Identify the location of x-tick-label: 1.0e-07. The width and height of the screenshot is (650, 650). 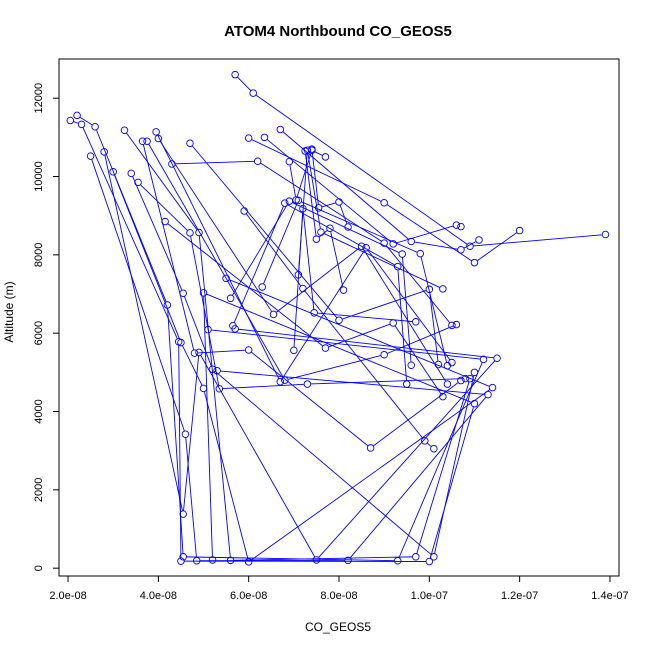
(429, 596).